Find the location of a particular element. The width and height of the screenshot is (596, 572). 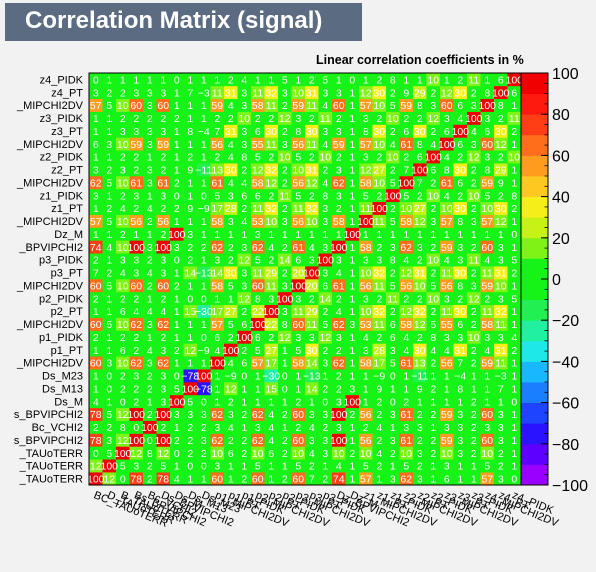

cell-value-label: 56 is located at coordinates (406, 286).